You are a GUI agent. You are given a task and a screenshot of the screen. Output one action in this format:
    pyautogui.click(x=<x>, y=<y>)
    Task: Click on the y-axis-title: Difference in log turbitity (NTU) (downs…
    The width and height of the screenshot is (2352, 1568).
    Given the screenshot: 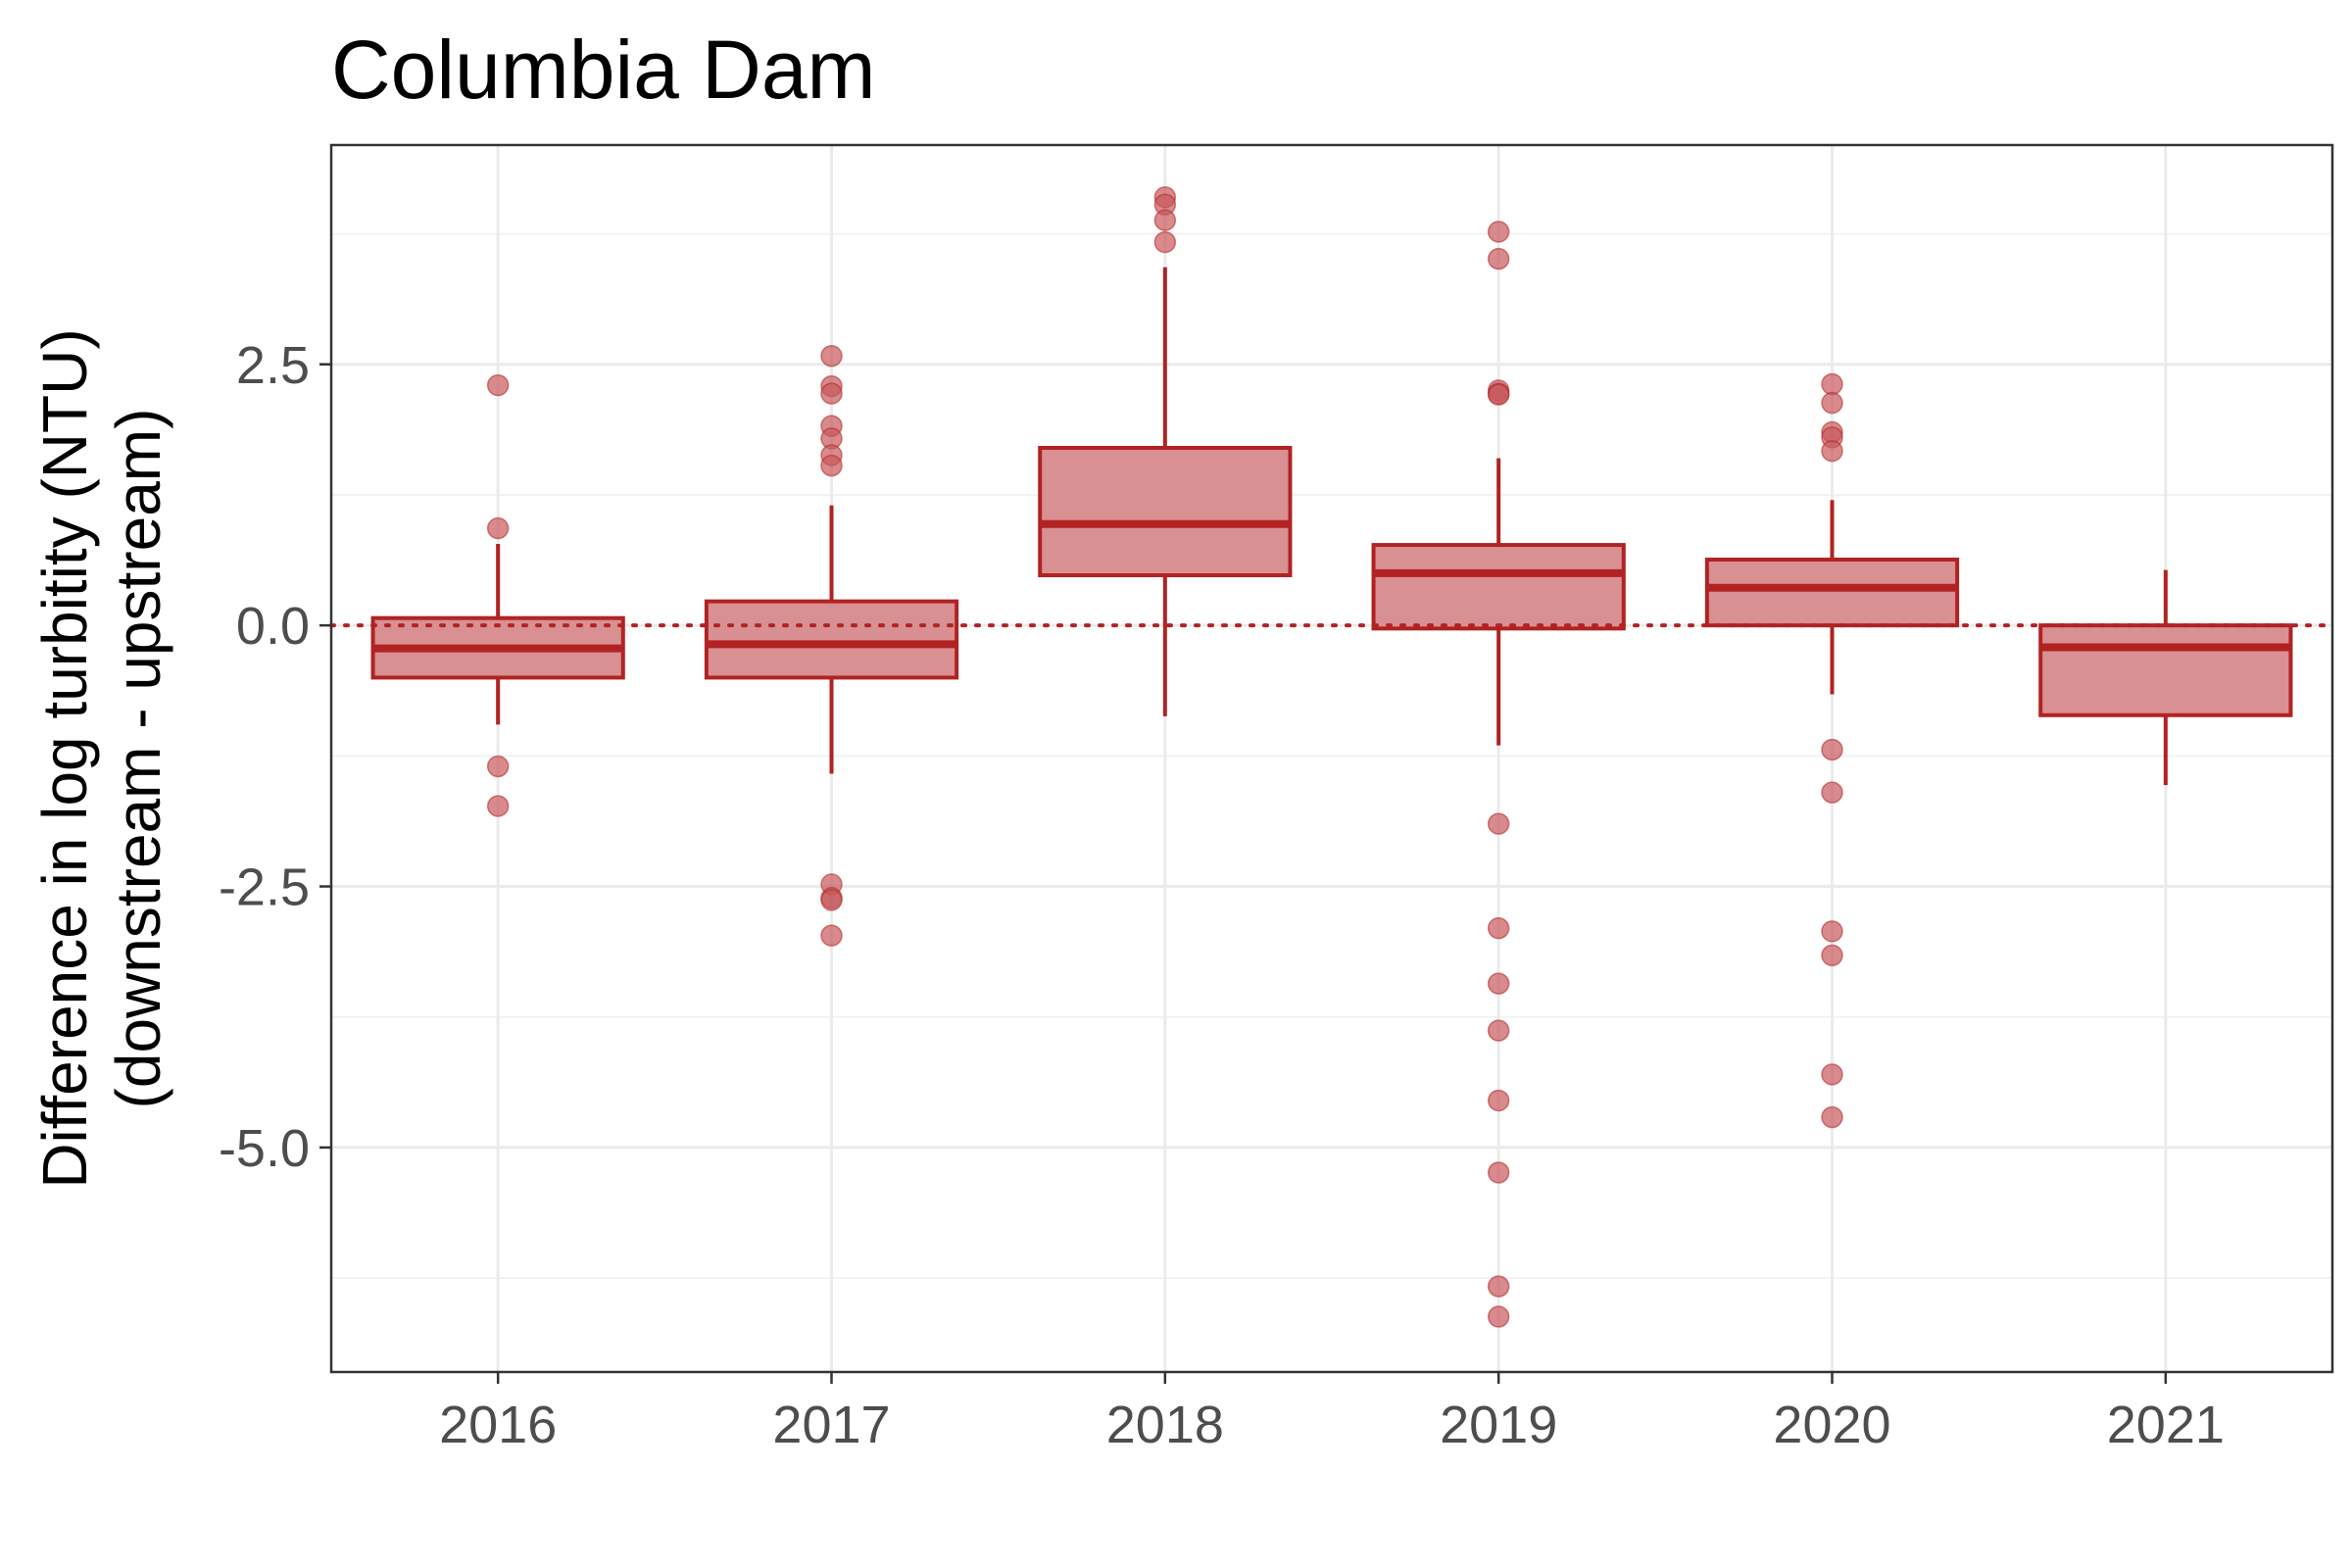 What is the action you would take?
    pyautogui.click(x=101, y=758)
    